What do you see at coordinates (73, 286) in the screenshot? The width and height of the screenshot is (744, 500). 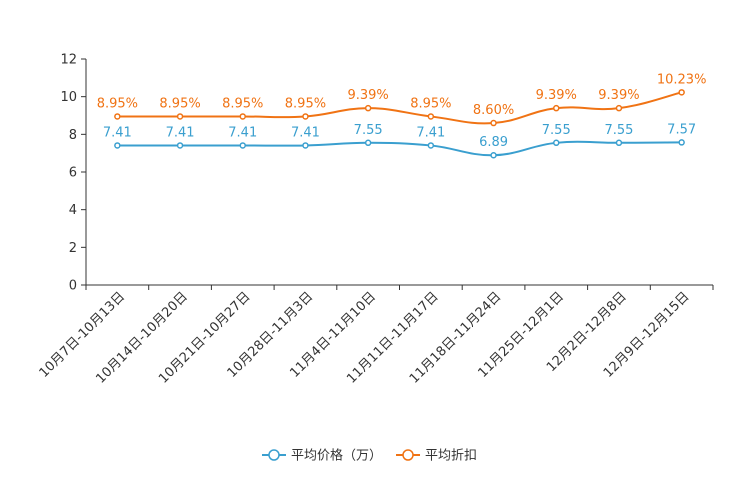 I see `y-tick-label: 0` at bounding box center [73, 286].